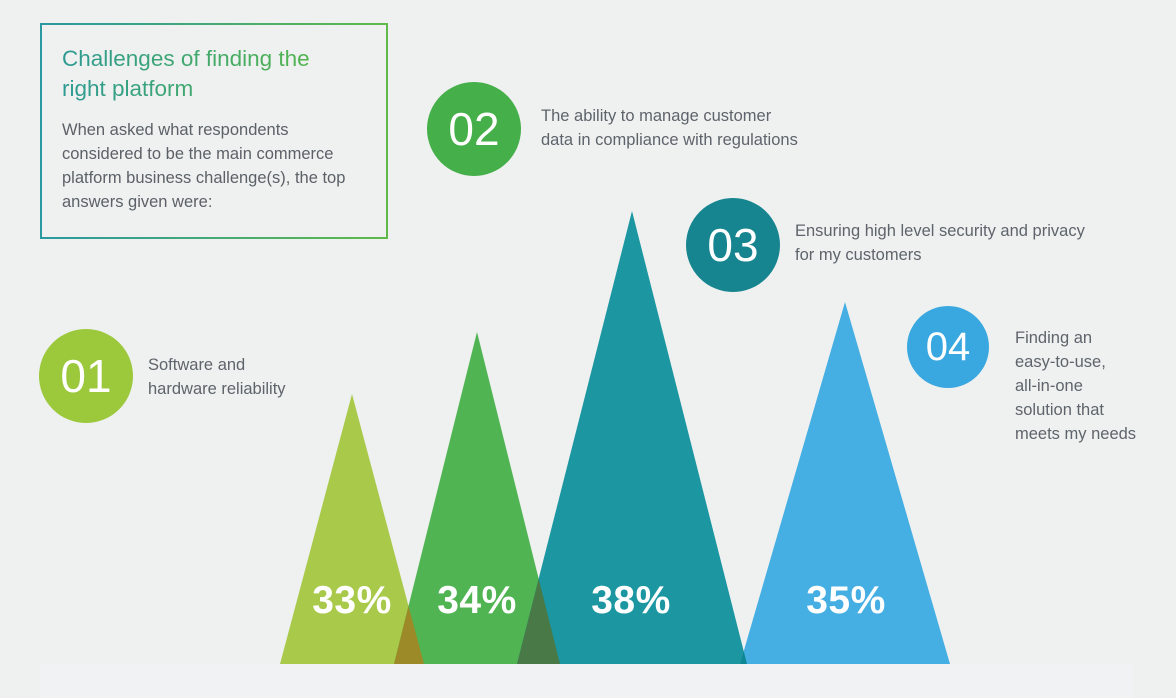 The height and width of the screenshot is (698, 1176). I want to click on callout-number-badge-4: 04, so click(948, 347).